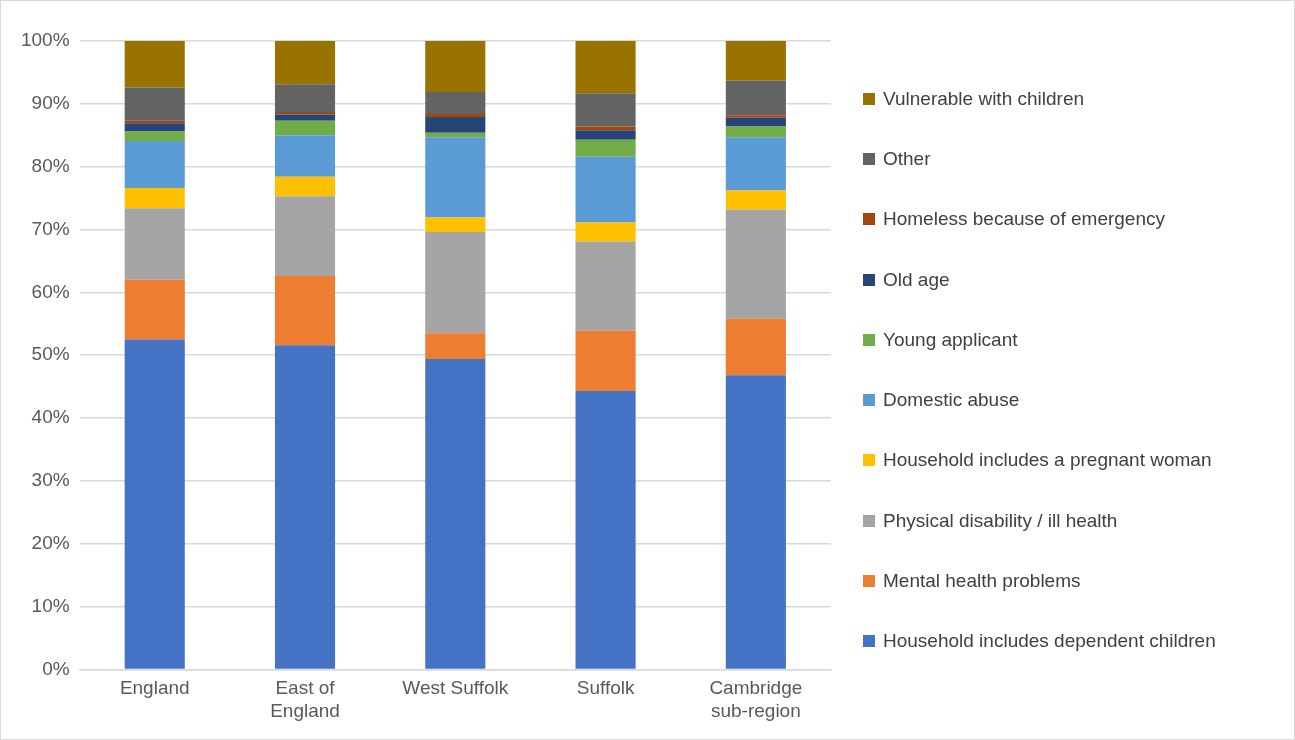 The width and height of the screenshot is (1295, 740). I want to click on y-tick-label: 20%, so click(50, 542).